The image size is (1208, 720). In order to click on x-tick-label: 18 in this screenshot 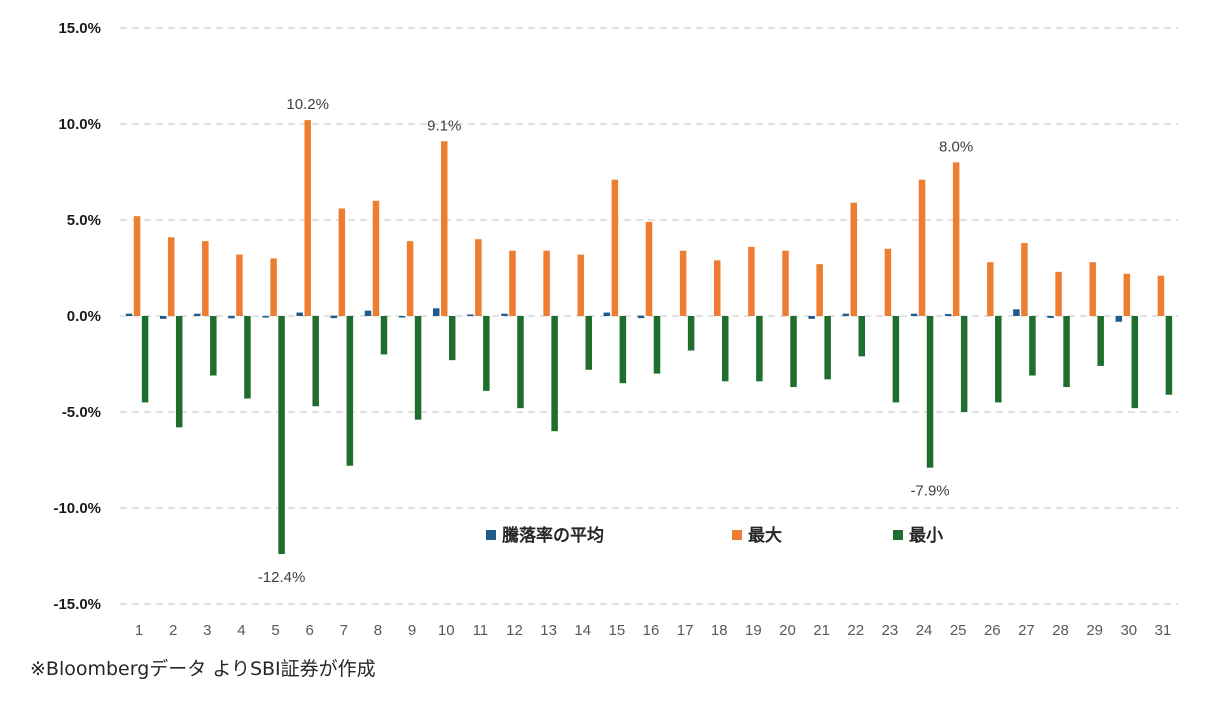, I will do `click(719, 630)`.